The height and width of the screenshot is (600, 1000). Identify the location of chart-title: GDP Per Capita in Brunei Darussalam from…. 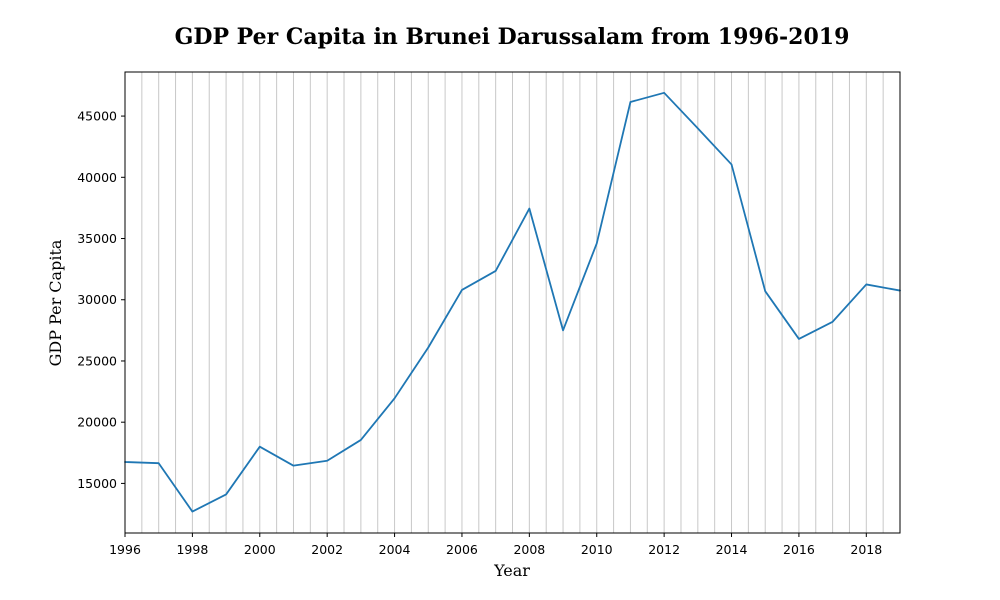
(512, 37).